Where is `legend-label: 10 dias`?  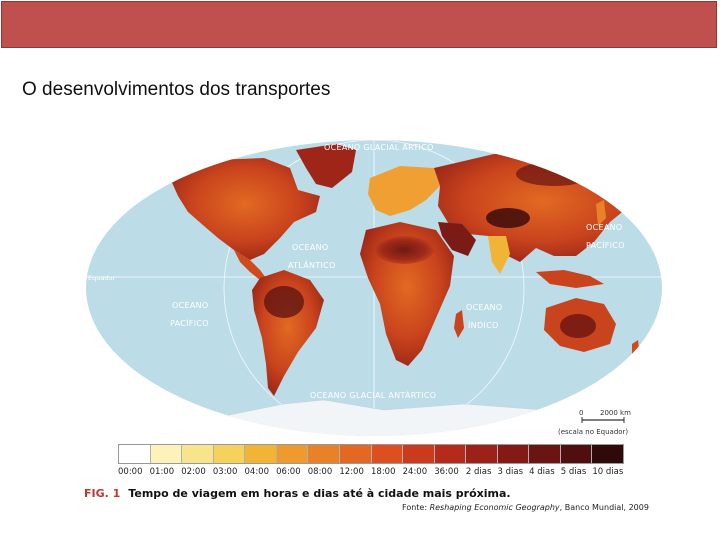 legend-label: 10 dias is located at coordinates (608, 472).